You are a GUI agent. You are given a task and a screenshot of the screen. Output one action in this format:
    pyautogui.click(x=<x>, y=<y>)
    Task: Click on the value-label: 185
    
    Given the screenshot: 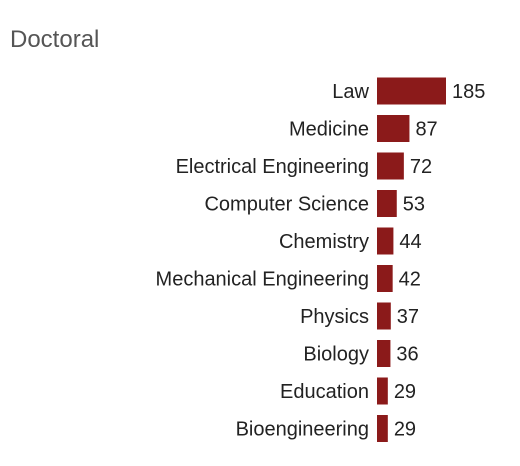 What is the action you would take?
    pyautogui.click(x=468, y=92)
    